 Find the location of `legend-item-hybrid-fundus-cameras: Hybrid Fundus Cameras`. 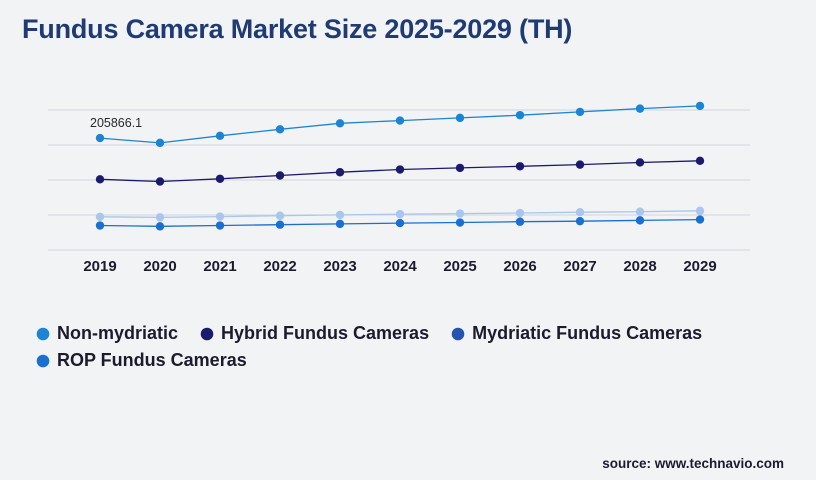

legend-item-hybrid-fundus-cameras: Hybrid Fundus Cameras is located at coordinates (314, 333).